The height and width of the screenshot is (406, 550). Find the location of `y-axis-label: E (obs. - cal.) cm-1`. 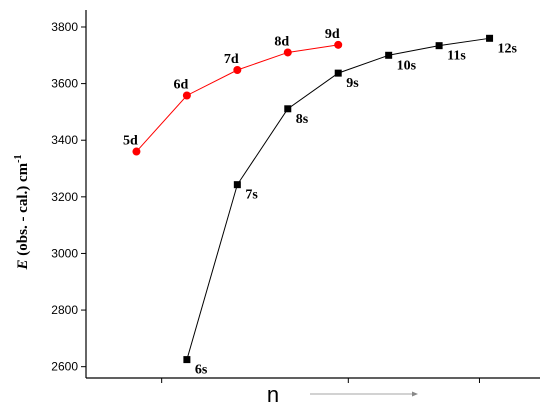

y-axis-label: E (obs. - cal.) cm-1 is located at coordinates (22, 212).